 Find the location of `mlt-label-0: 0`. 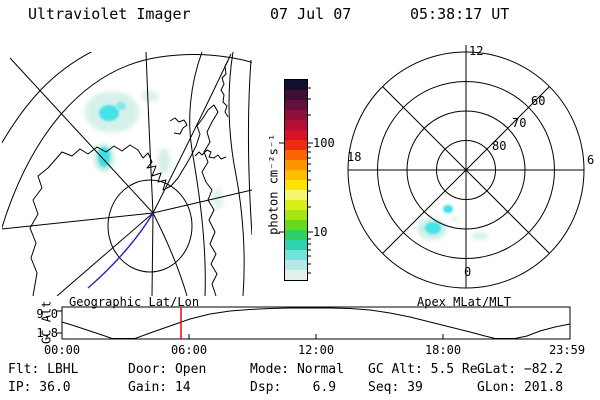

mlt-label-0: 0 is located at coordinates (468, 272).